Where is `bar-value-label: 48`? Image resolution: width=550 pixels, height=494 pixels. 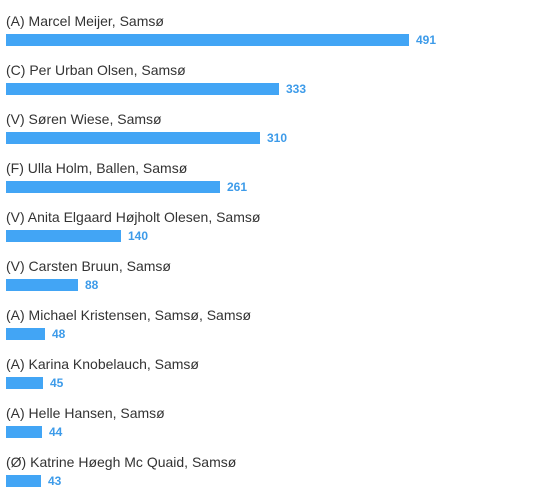
bar-value-label: 48 is located at coordinates (59, 334).